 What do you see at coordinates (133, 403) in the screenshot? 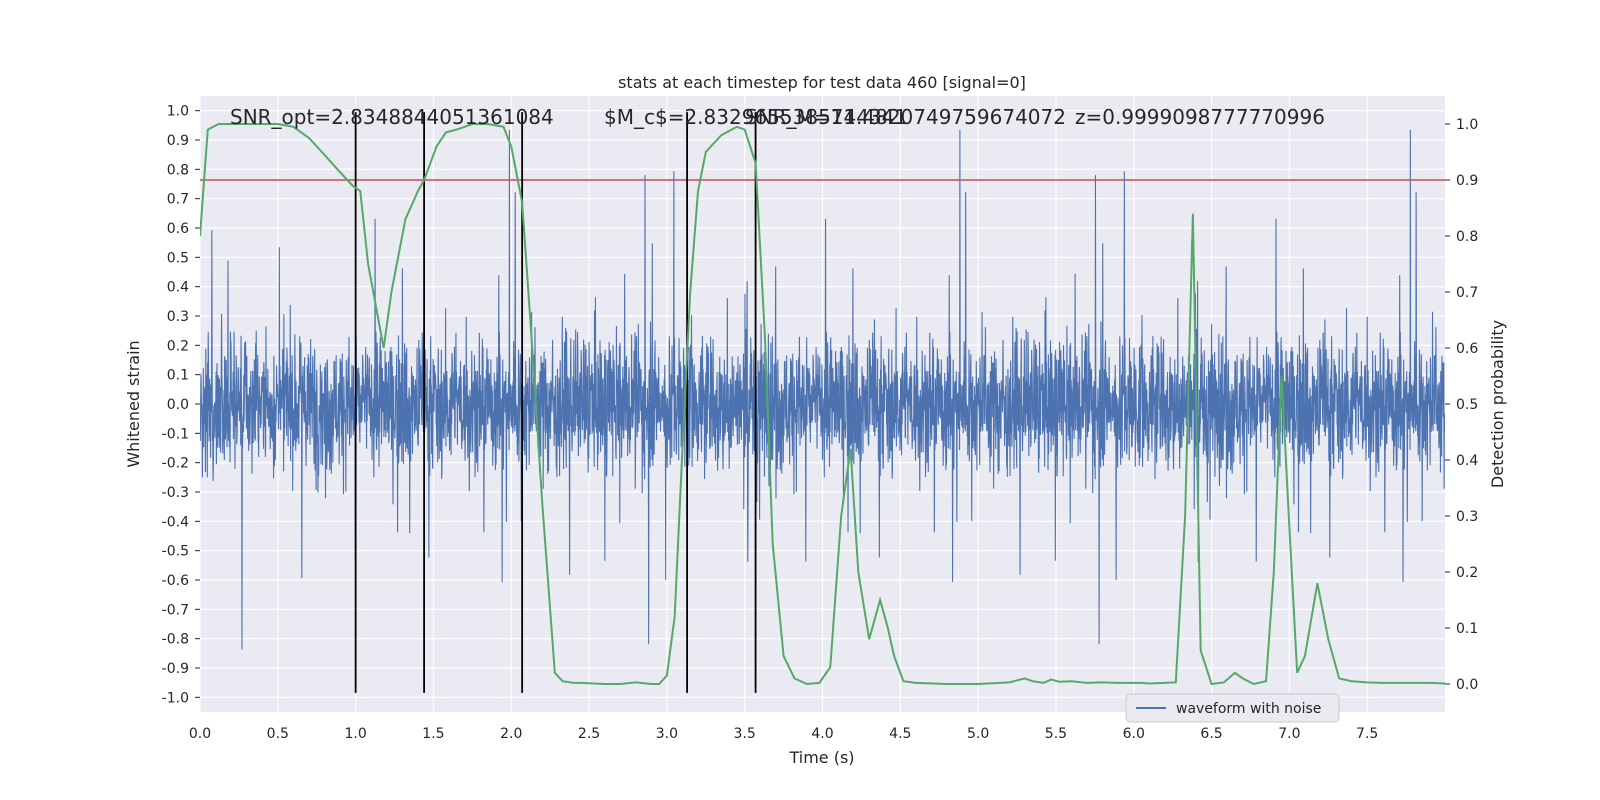
I see `left-axis-label: Whitened strain` at bounding box center [133, 403].